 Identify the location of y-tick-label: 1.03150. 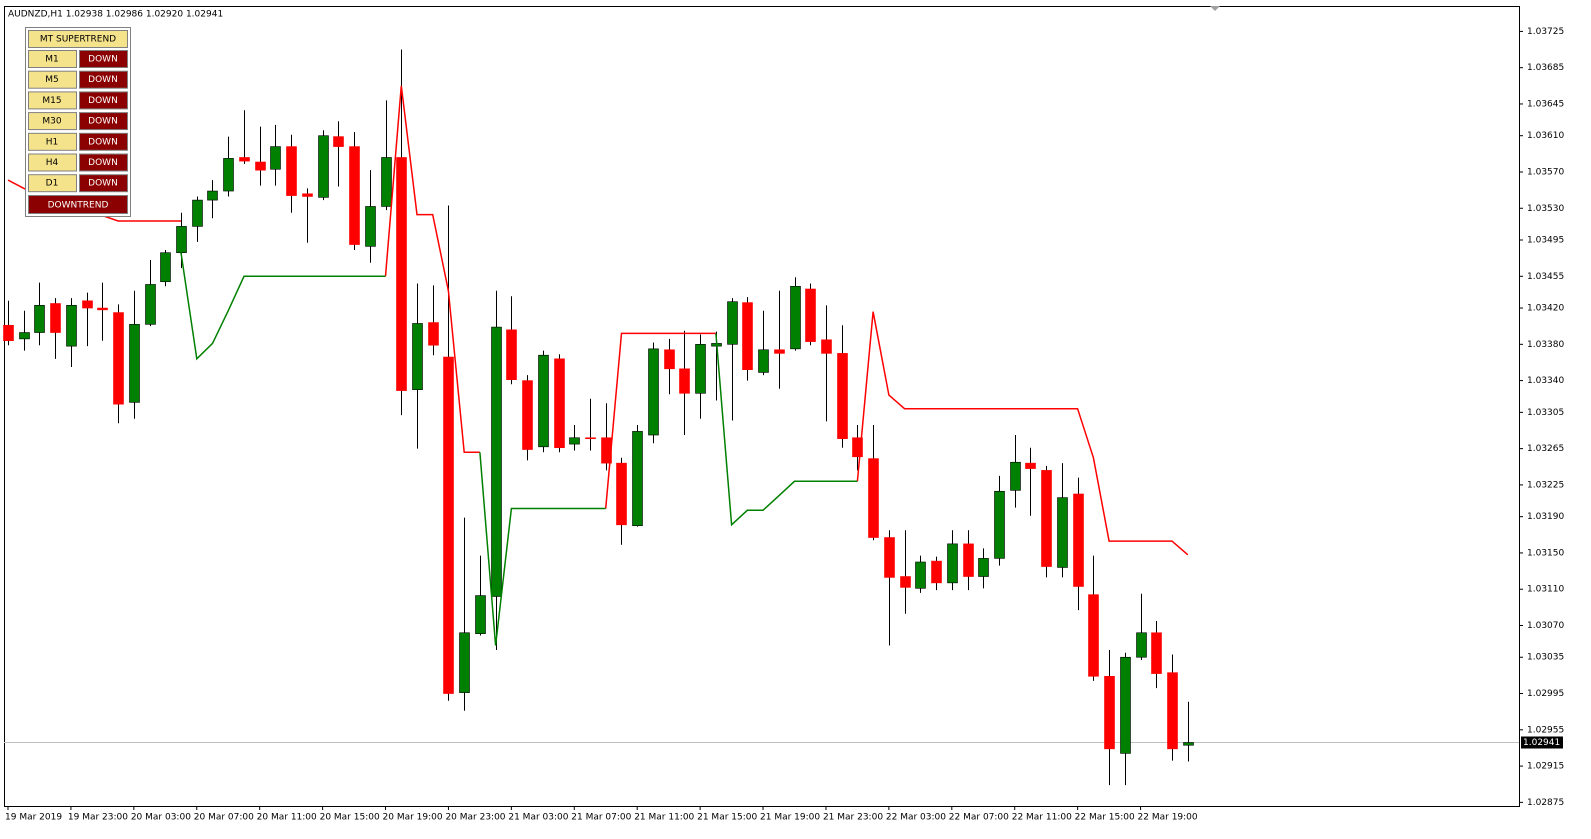
(1545, 553).